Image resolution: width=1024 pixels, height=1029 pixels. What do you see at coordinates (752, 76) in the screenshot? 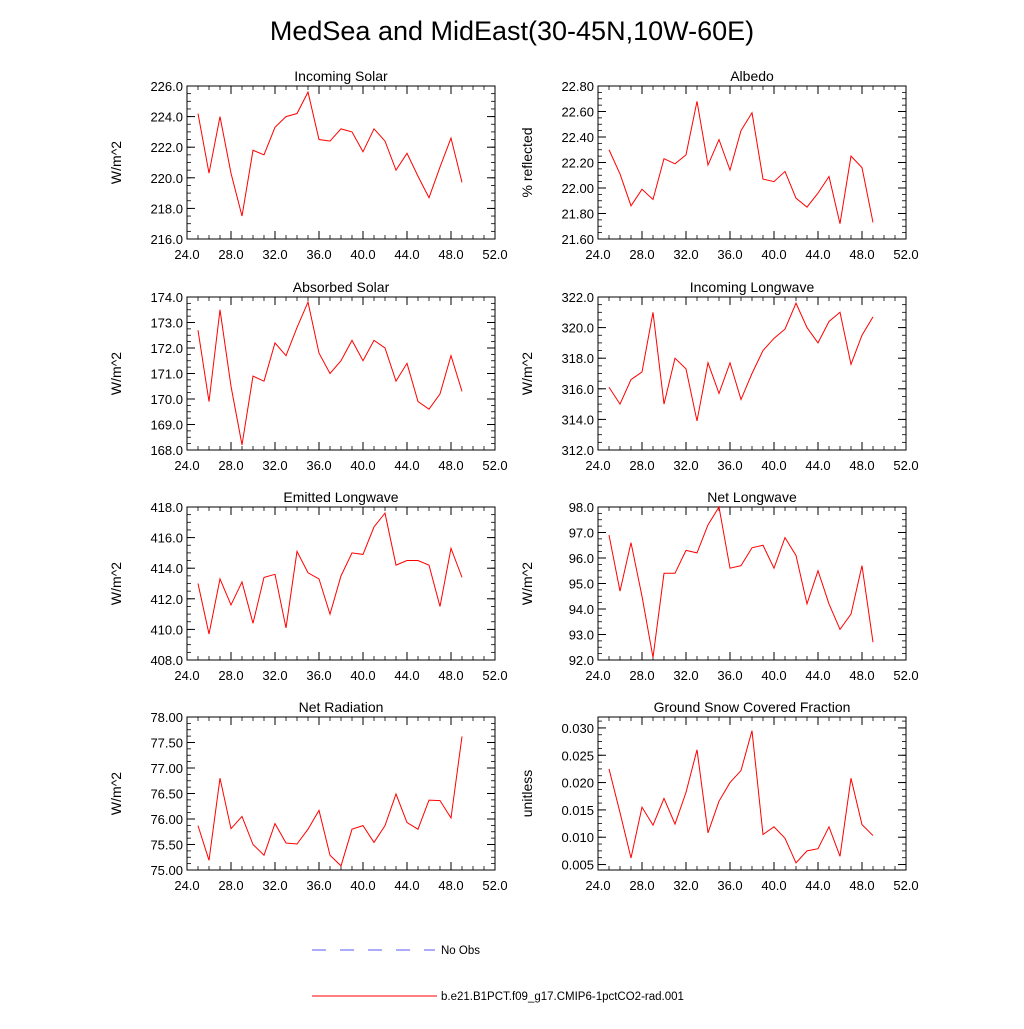
I see `chart-title: Albedo` at bounding box center [752, 76].